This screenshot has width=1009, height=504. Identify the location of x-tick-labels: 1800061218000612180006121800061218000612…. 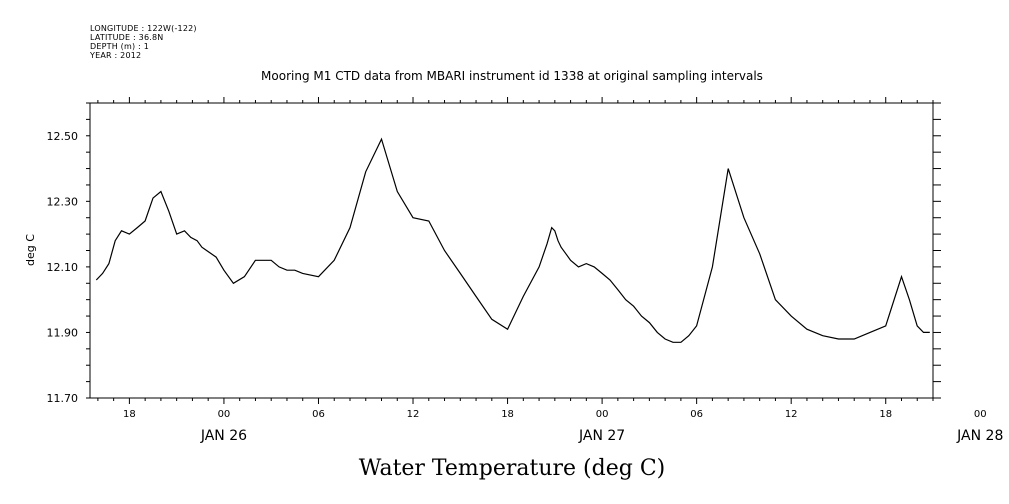
(555, 414).